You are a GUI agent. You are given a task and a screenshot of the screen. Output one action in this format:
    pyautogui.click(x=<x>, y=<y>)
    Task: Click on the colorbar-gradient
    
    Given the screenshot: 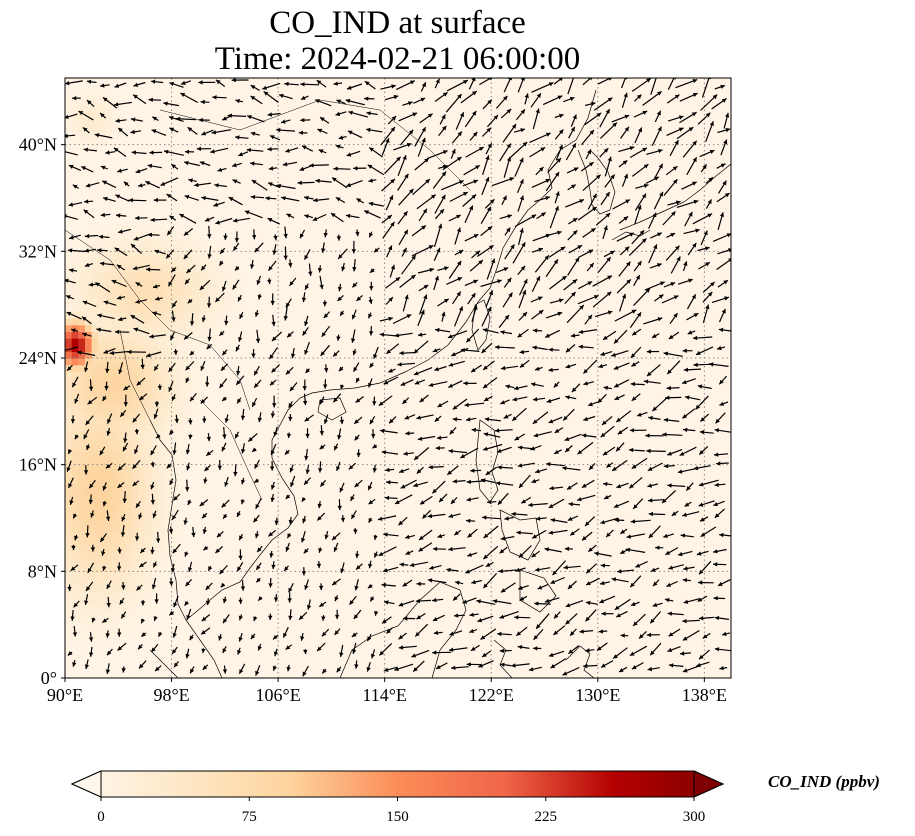 What is the action you would take?
    pyautogui.click(x=397, y=784)
    